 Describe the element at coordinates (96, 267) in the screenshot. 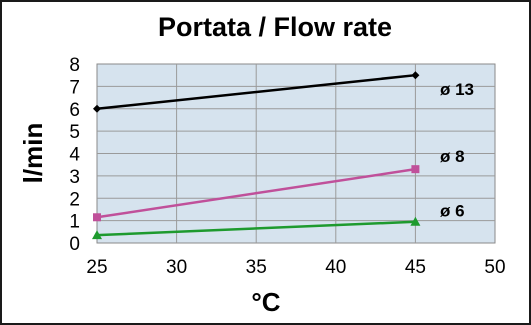

I see `x-tick-label: 25` at that location.